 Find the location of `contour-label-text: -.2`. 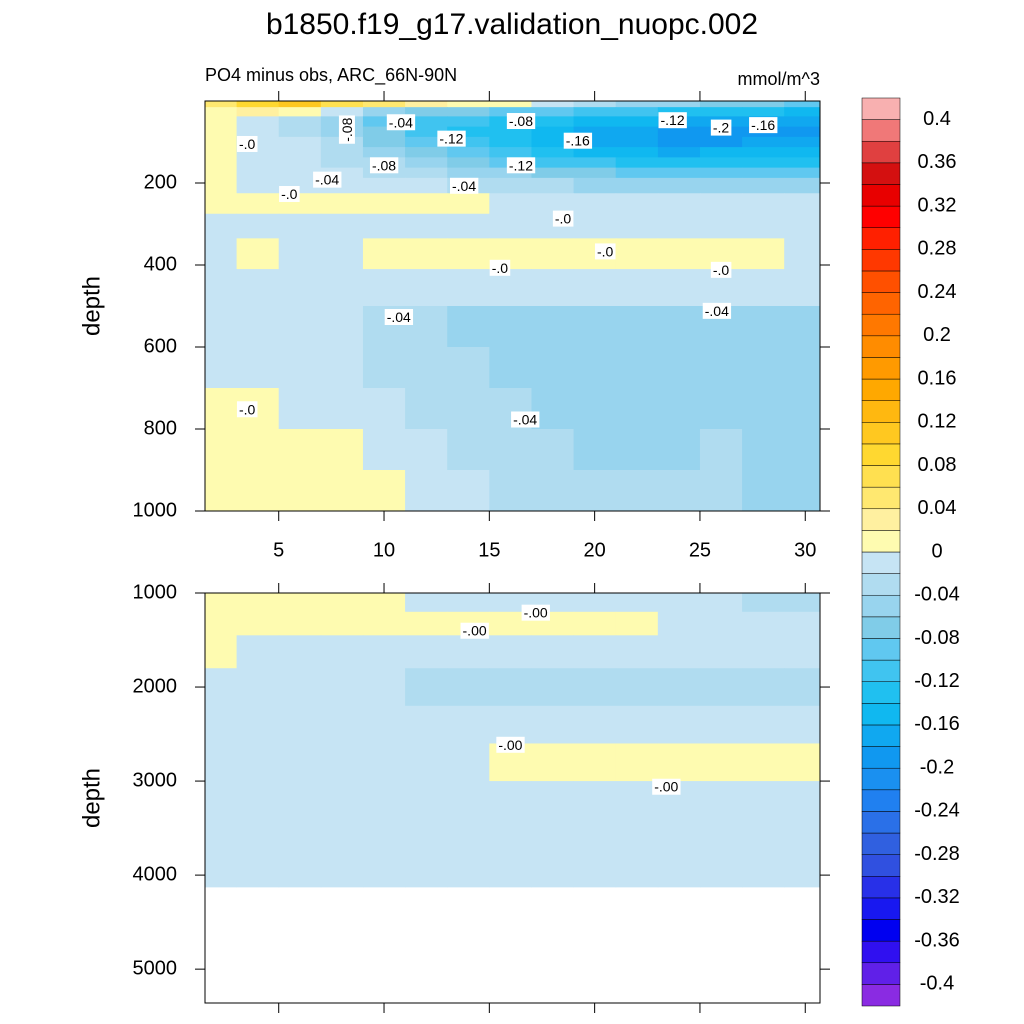

contour-label-text: -.2 is located at coordinates (721, 128).